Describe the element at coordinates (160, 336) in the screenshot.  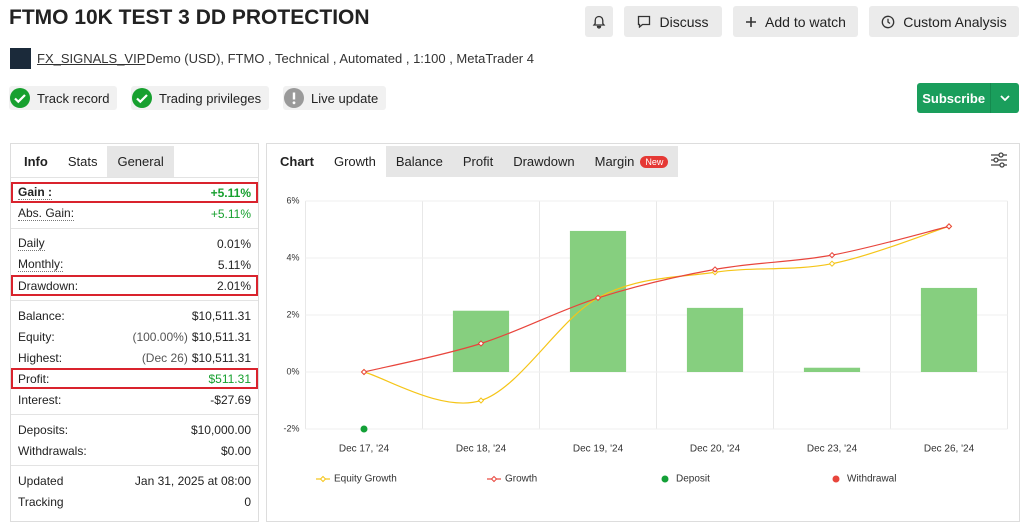
I see `stat-note: (100.00%)` at that location.